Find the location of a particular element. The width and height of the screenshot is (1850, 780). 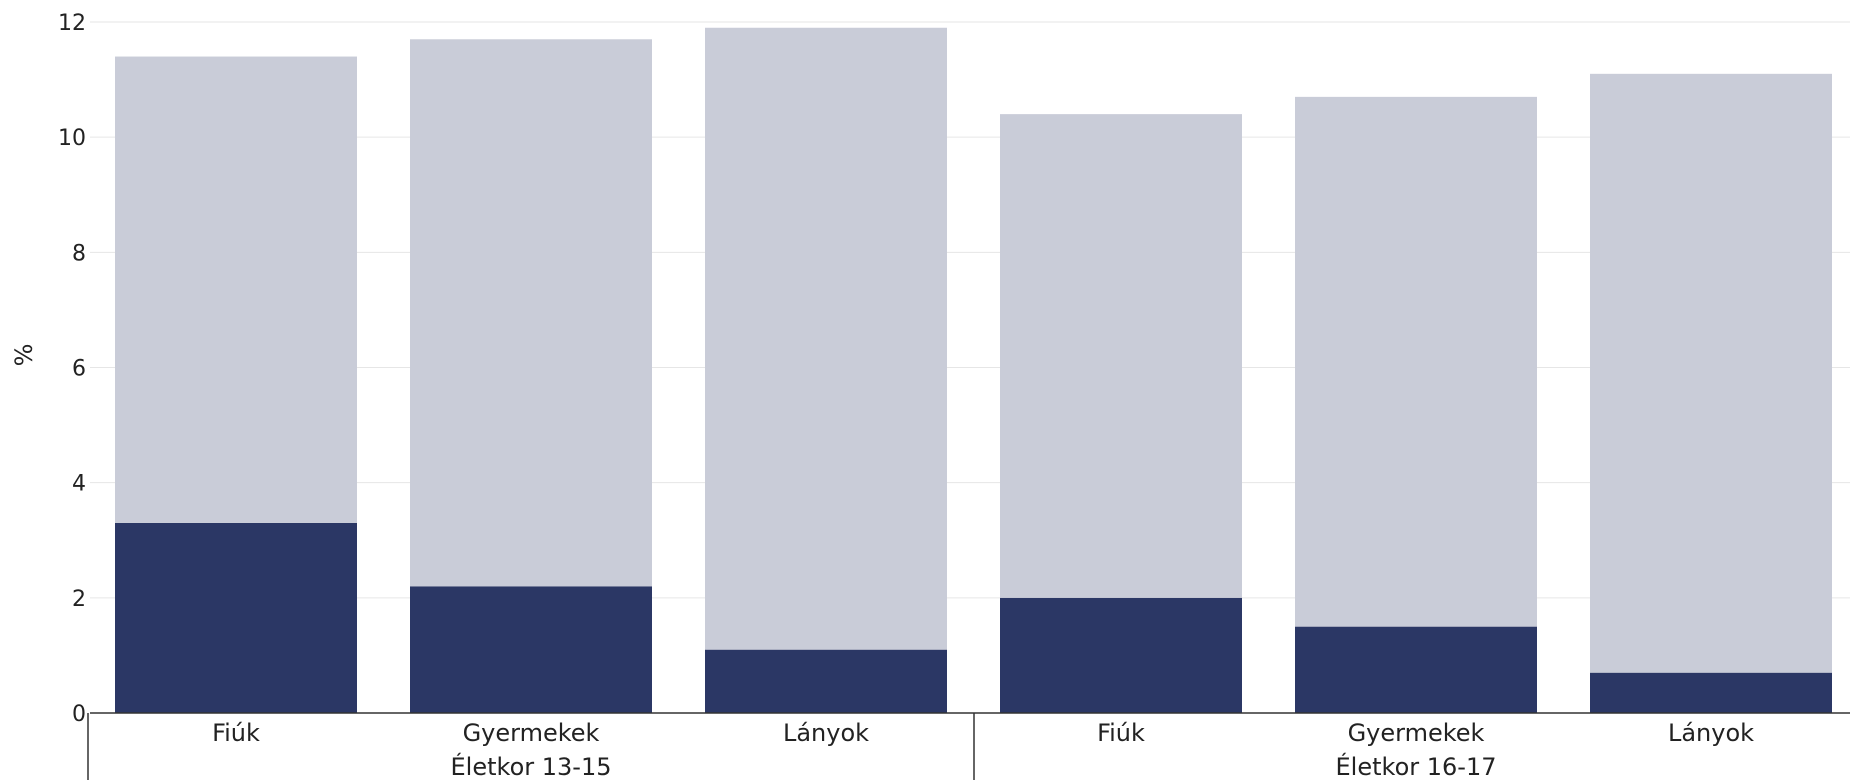

y-axis-ticks: 0 2 4 6 8 10 12 is located at coordinates (72, 369).